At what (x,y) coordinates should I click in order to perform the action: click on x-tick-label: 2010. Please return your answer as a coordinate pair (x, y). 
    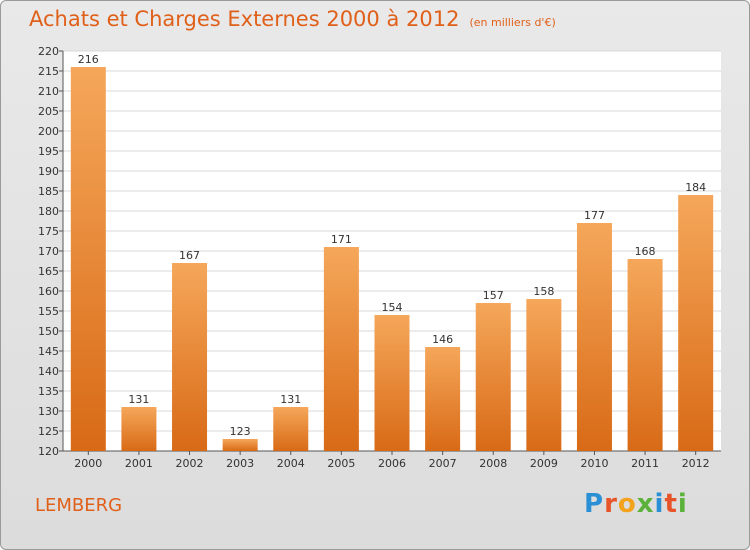
    Looking at the image, I should click on (594, 463).